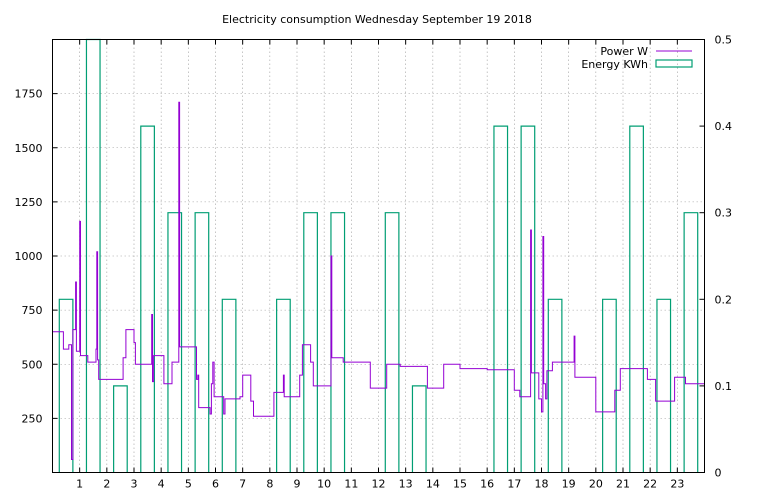  Describe the element at coordinates (29, 256) in the screenshot. I see `y-tick-label: 1000` at that location.